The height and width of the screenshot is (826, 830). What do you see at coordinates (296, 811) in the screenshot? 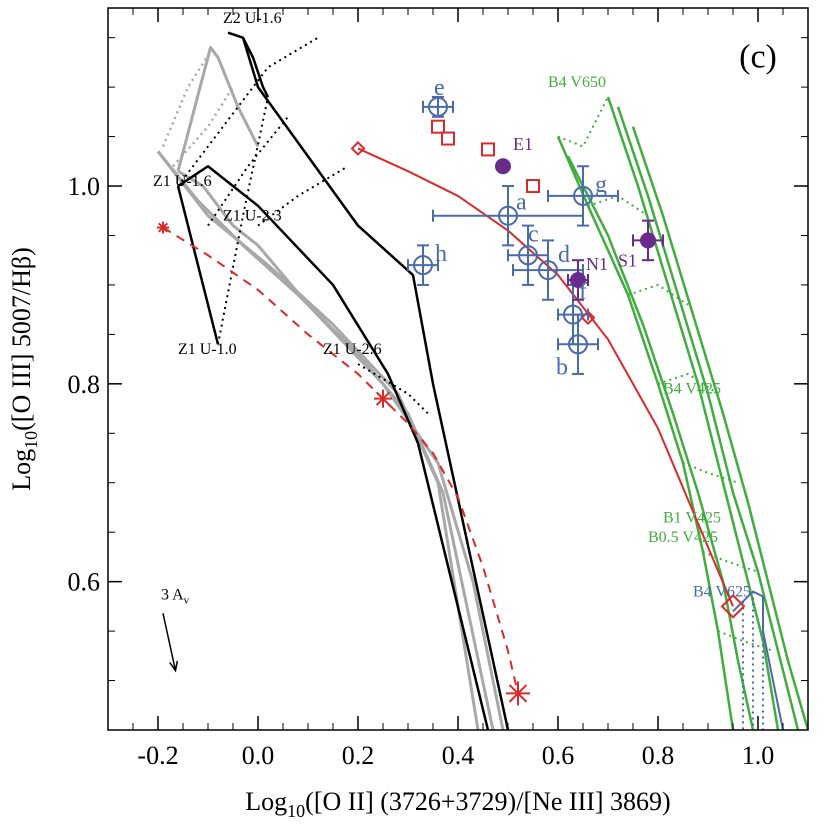
I see `x-title-sub: 10` at bounding box center [296, 811].